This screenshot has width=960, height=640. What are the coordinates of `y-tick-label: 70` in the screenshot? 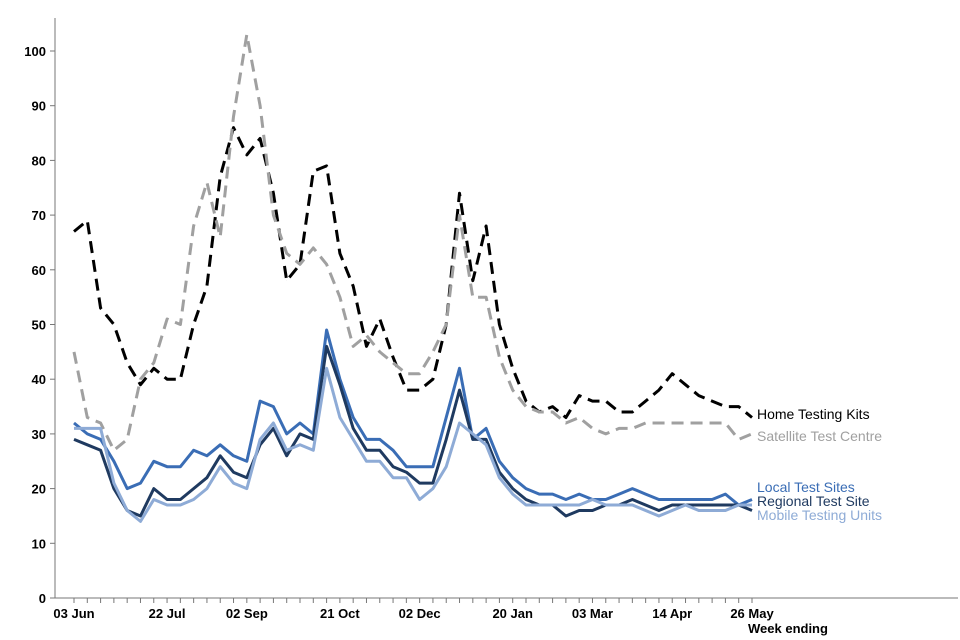 It's located at (39, 215).